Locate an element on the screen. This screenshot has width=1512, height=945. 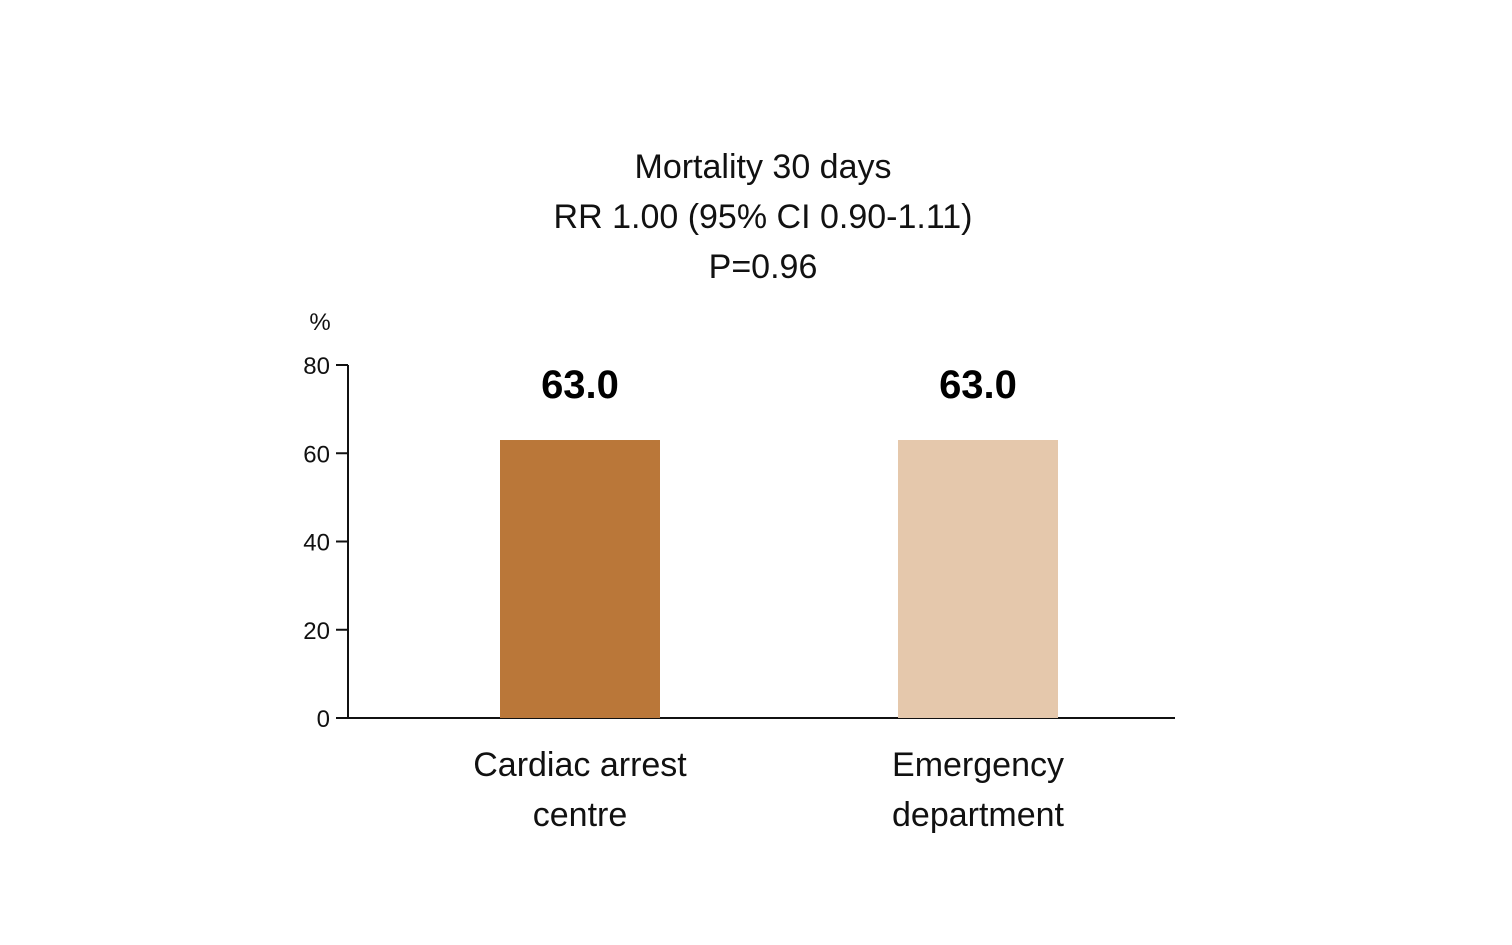
x-category-label: department is located at coordinates (978, 815).